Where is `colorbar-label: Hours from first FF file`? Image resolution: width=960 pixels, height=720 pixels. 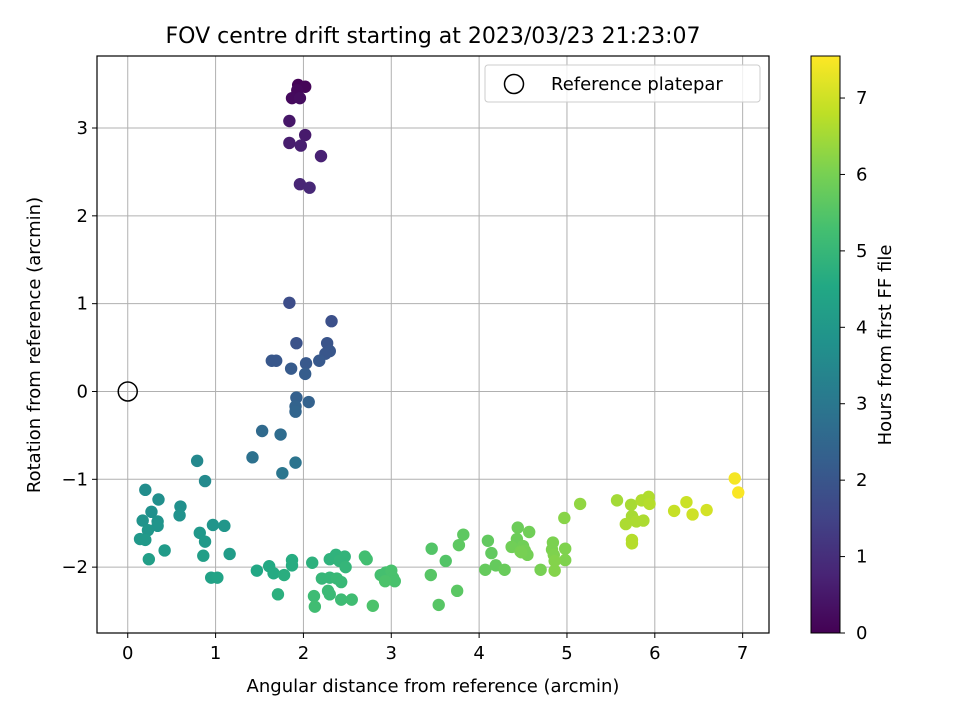
colorbar-label: Hours from first FF file is located at coordinates (885, 345).